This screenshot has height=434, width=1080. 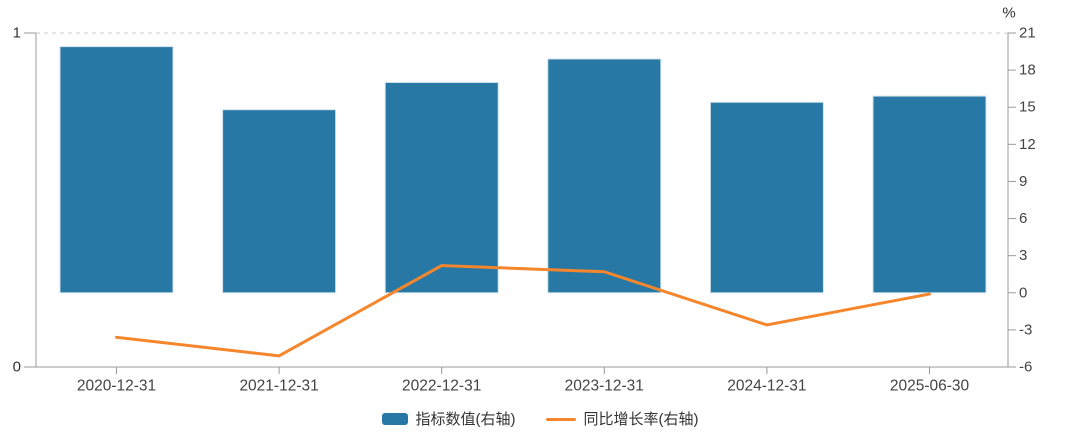 What do you see at coordinates (641, 419) in the screenshot?
I see `legend-label-yoy-growth: 同比增长率(右轴)` at bounding box center [641, 419].